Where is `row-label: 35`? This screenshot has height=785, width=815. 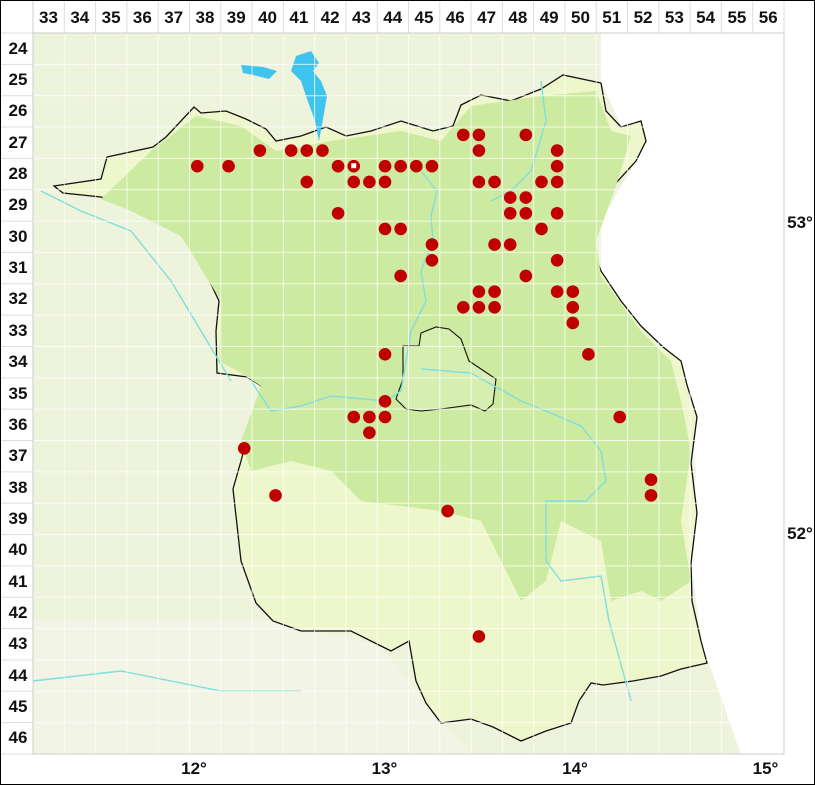 row-label: 35 is located at coordinates (18, 393).